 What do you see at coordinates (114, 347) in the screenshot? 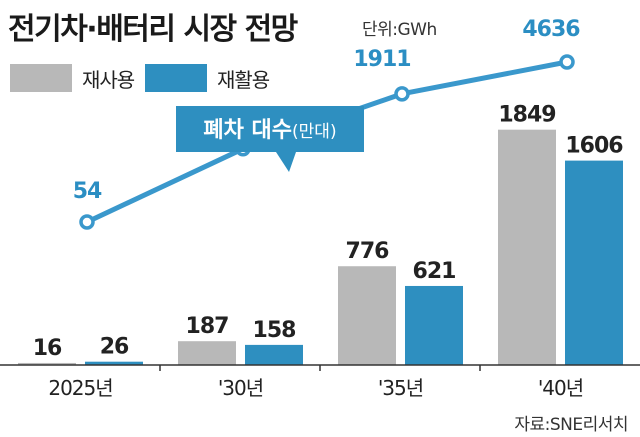
I see `bar-label-recycle-1: 26` at bounding box center [114, 347].